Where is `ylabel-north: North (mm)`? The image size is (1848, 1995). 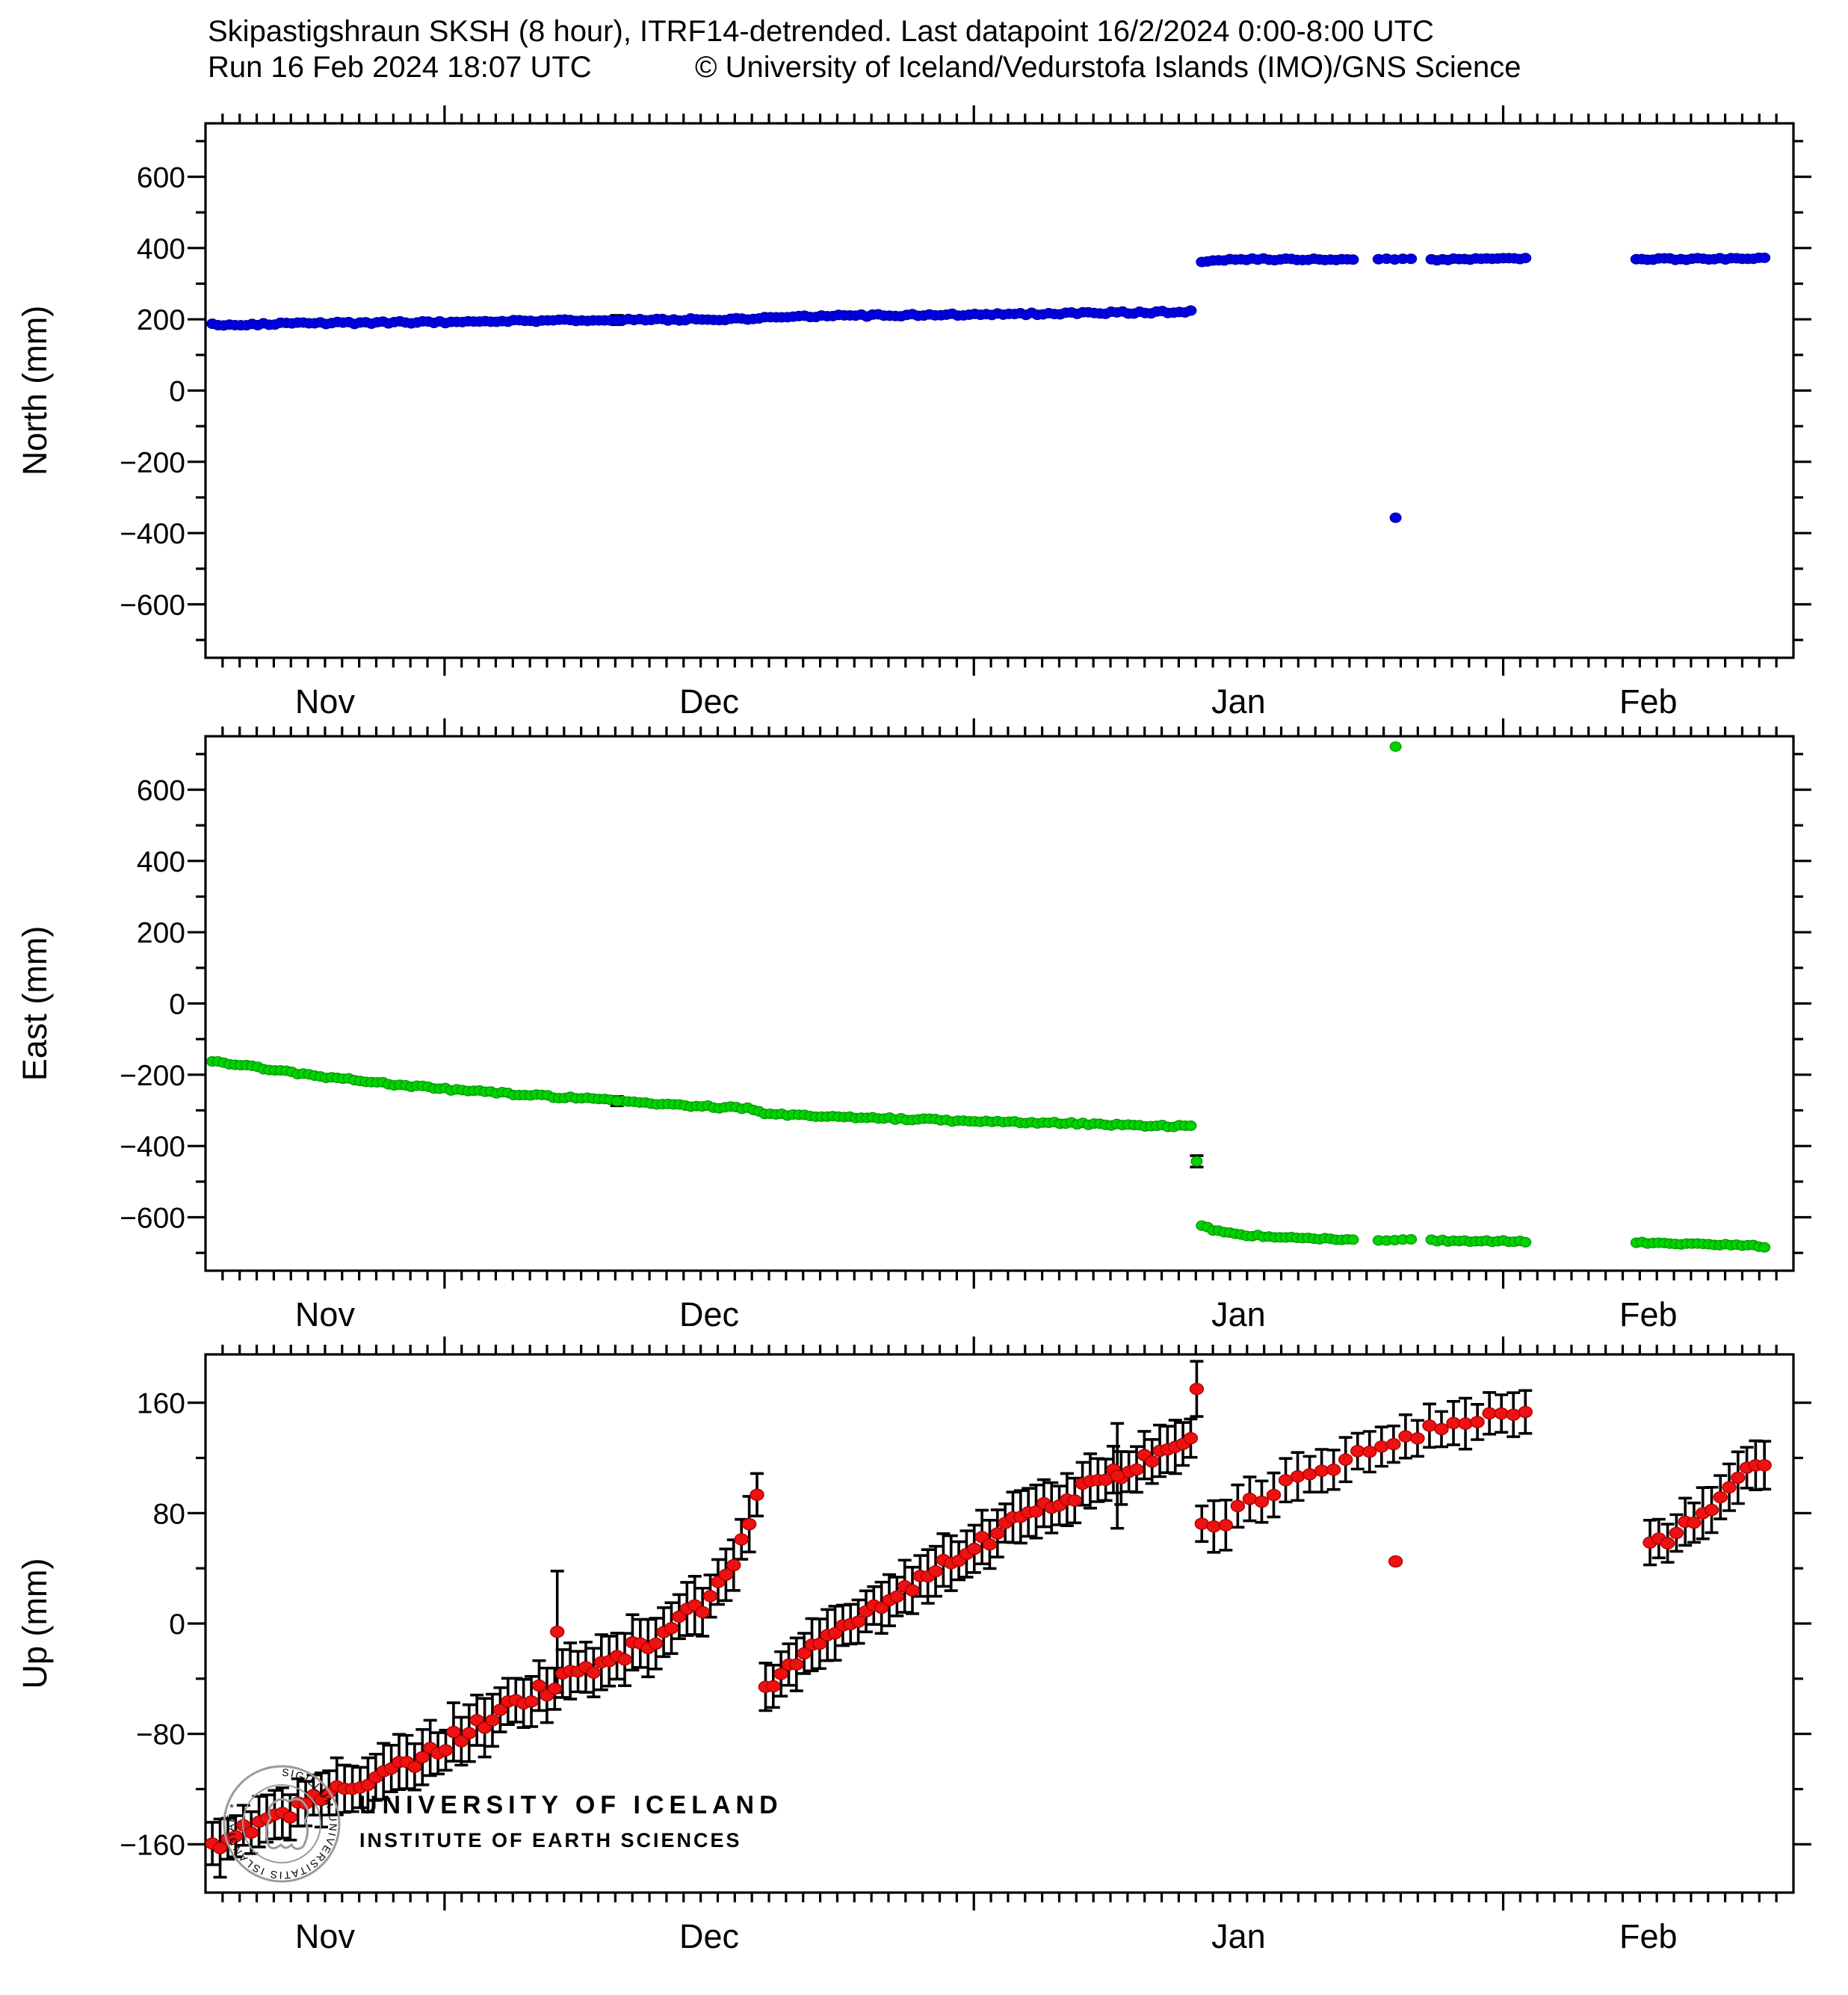
ylabel-north: North (mm) is located at coordinates (35, 390).